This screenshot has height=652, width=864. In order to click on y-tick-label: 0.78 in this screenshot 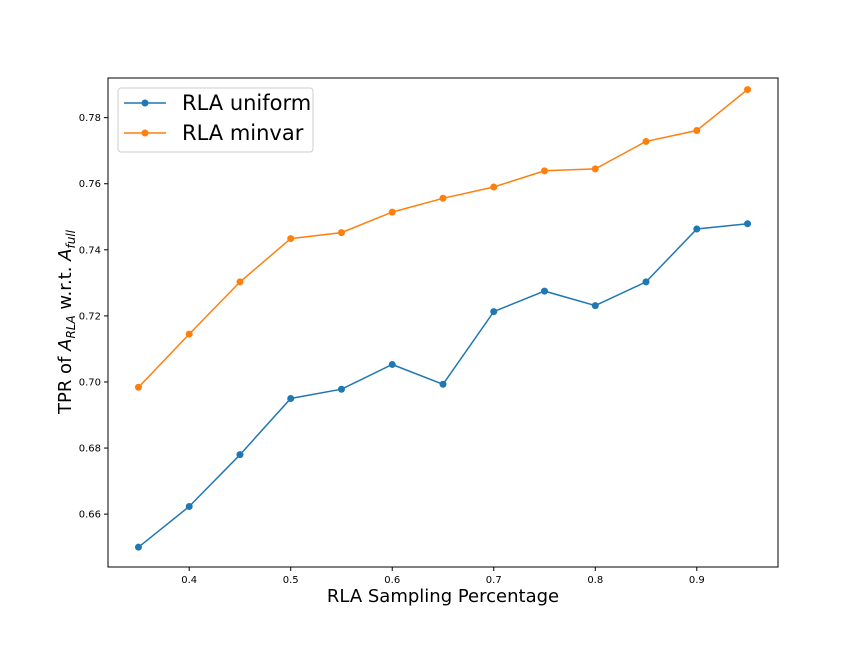, I will do `click(90, 118)`.